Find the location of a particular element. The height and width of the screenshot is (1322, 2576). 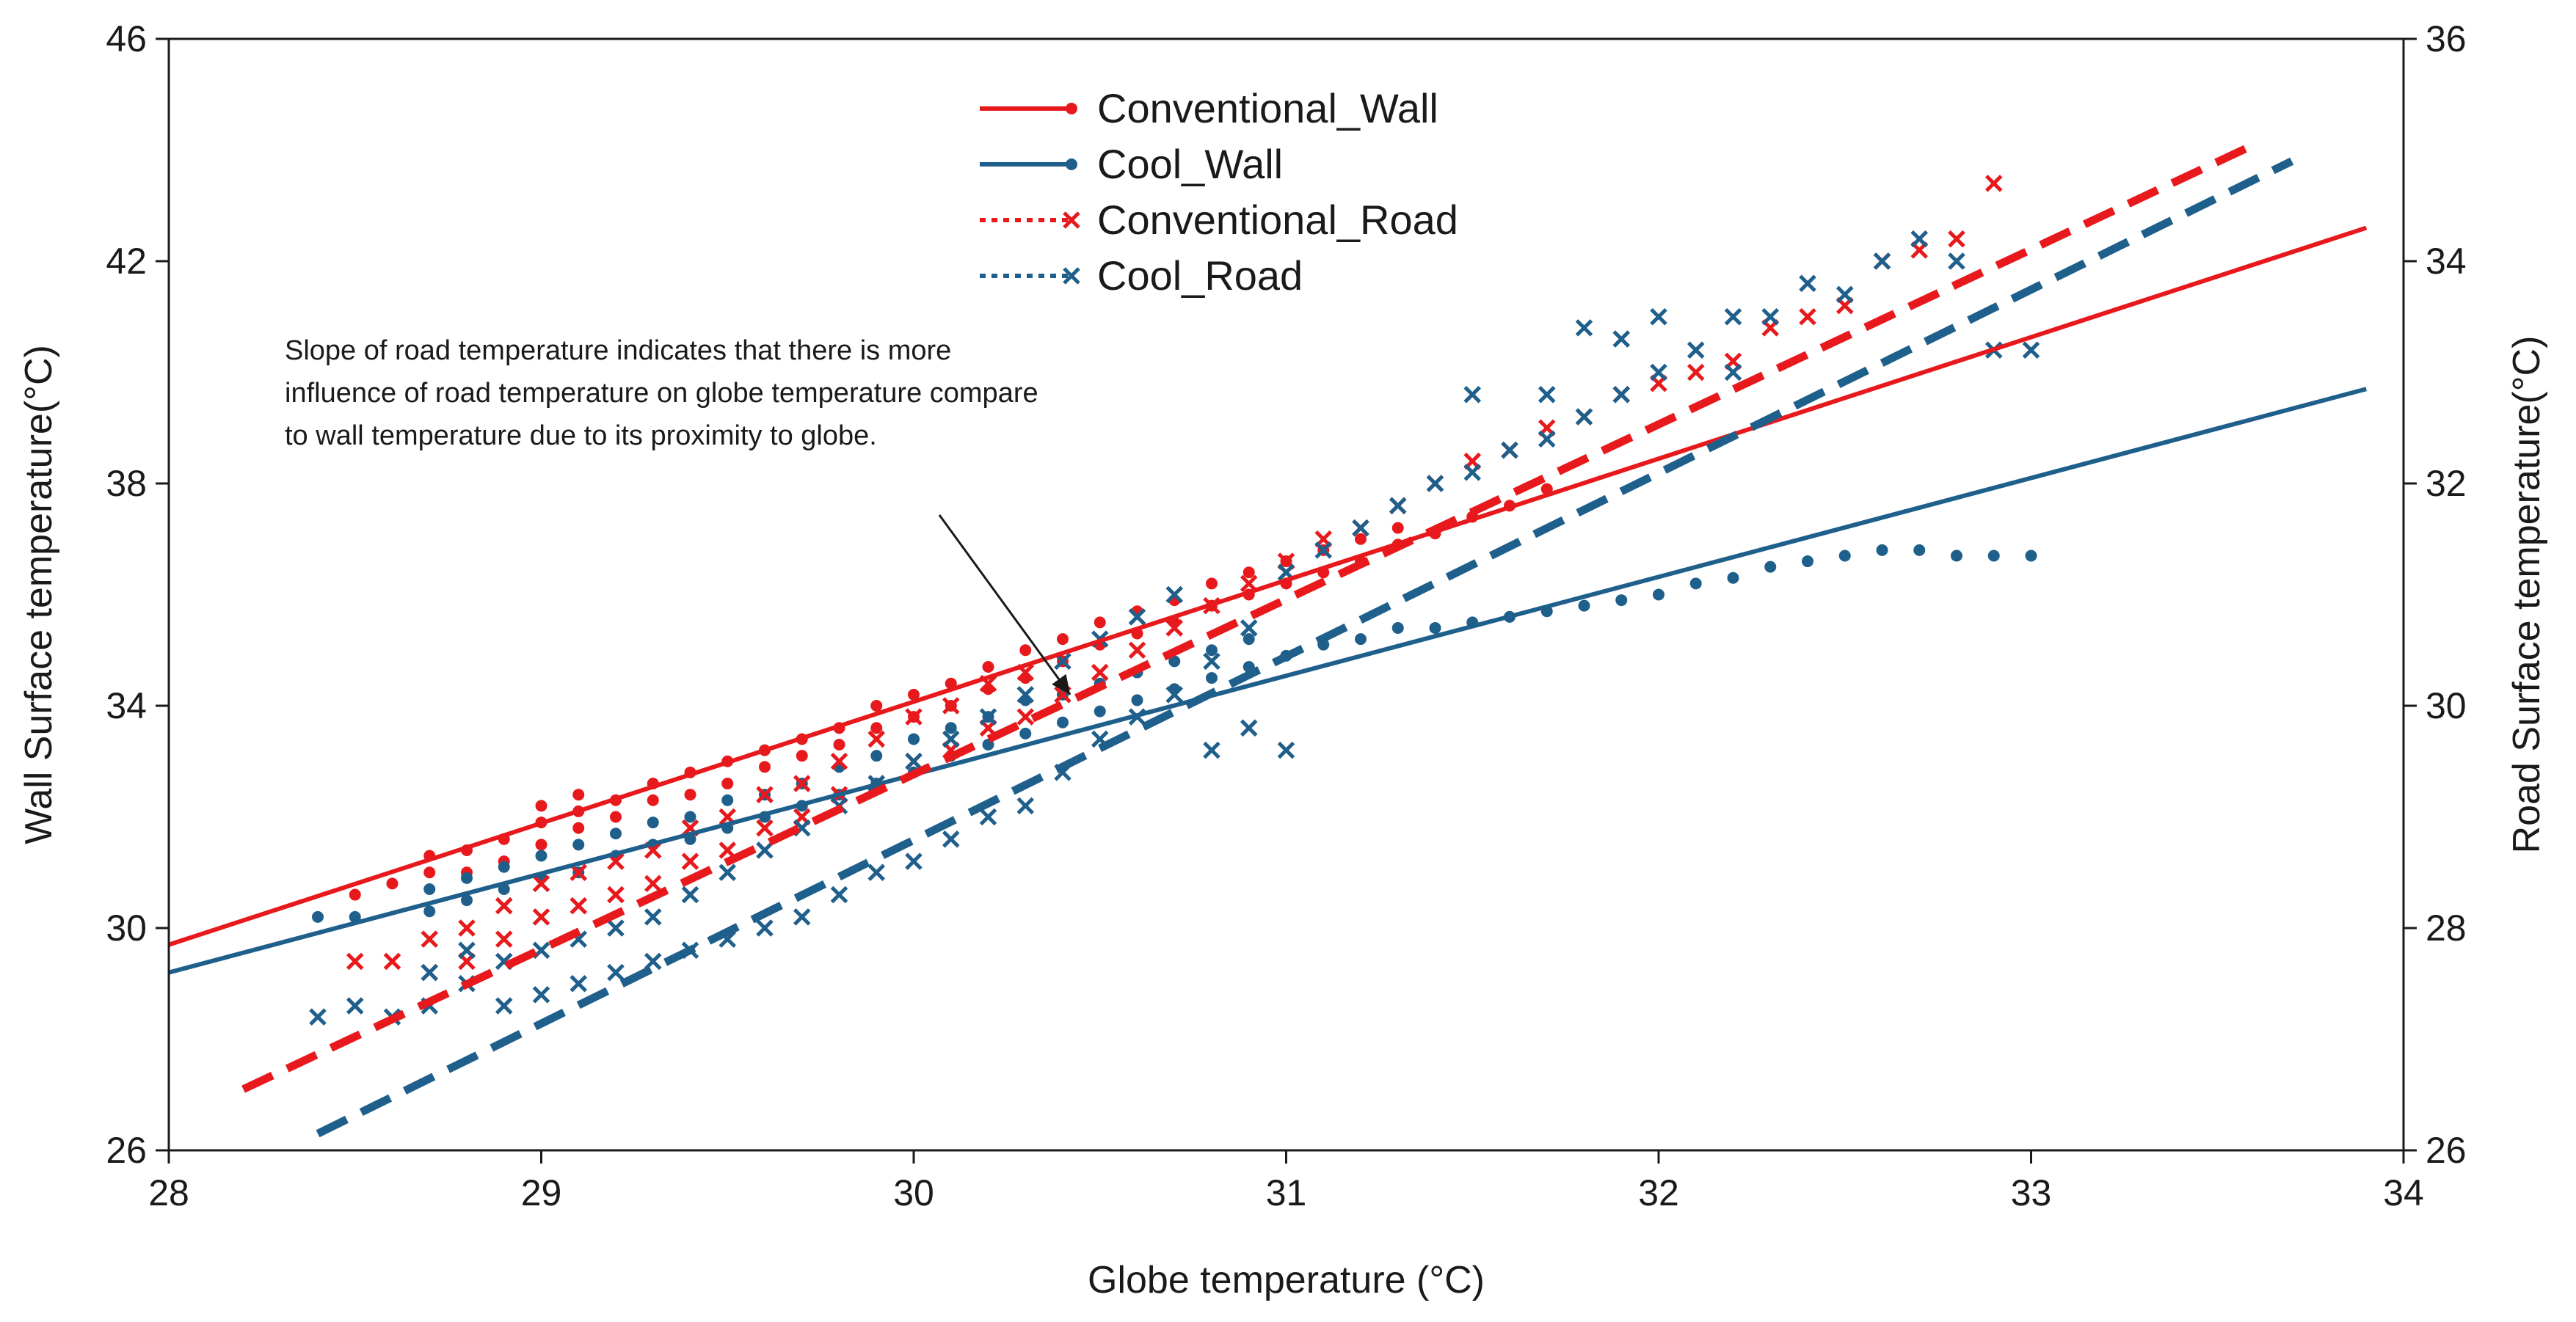

annotation-arrowhead is located at coordinates (1061, 684).